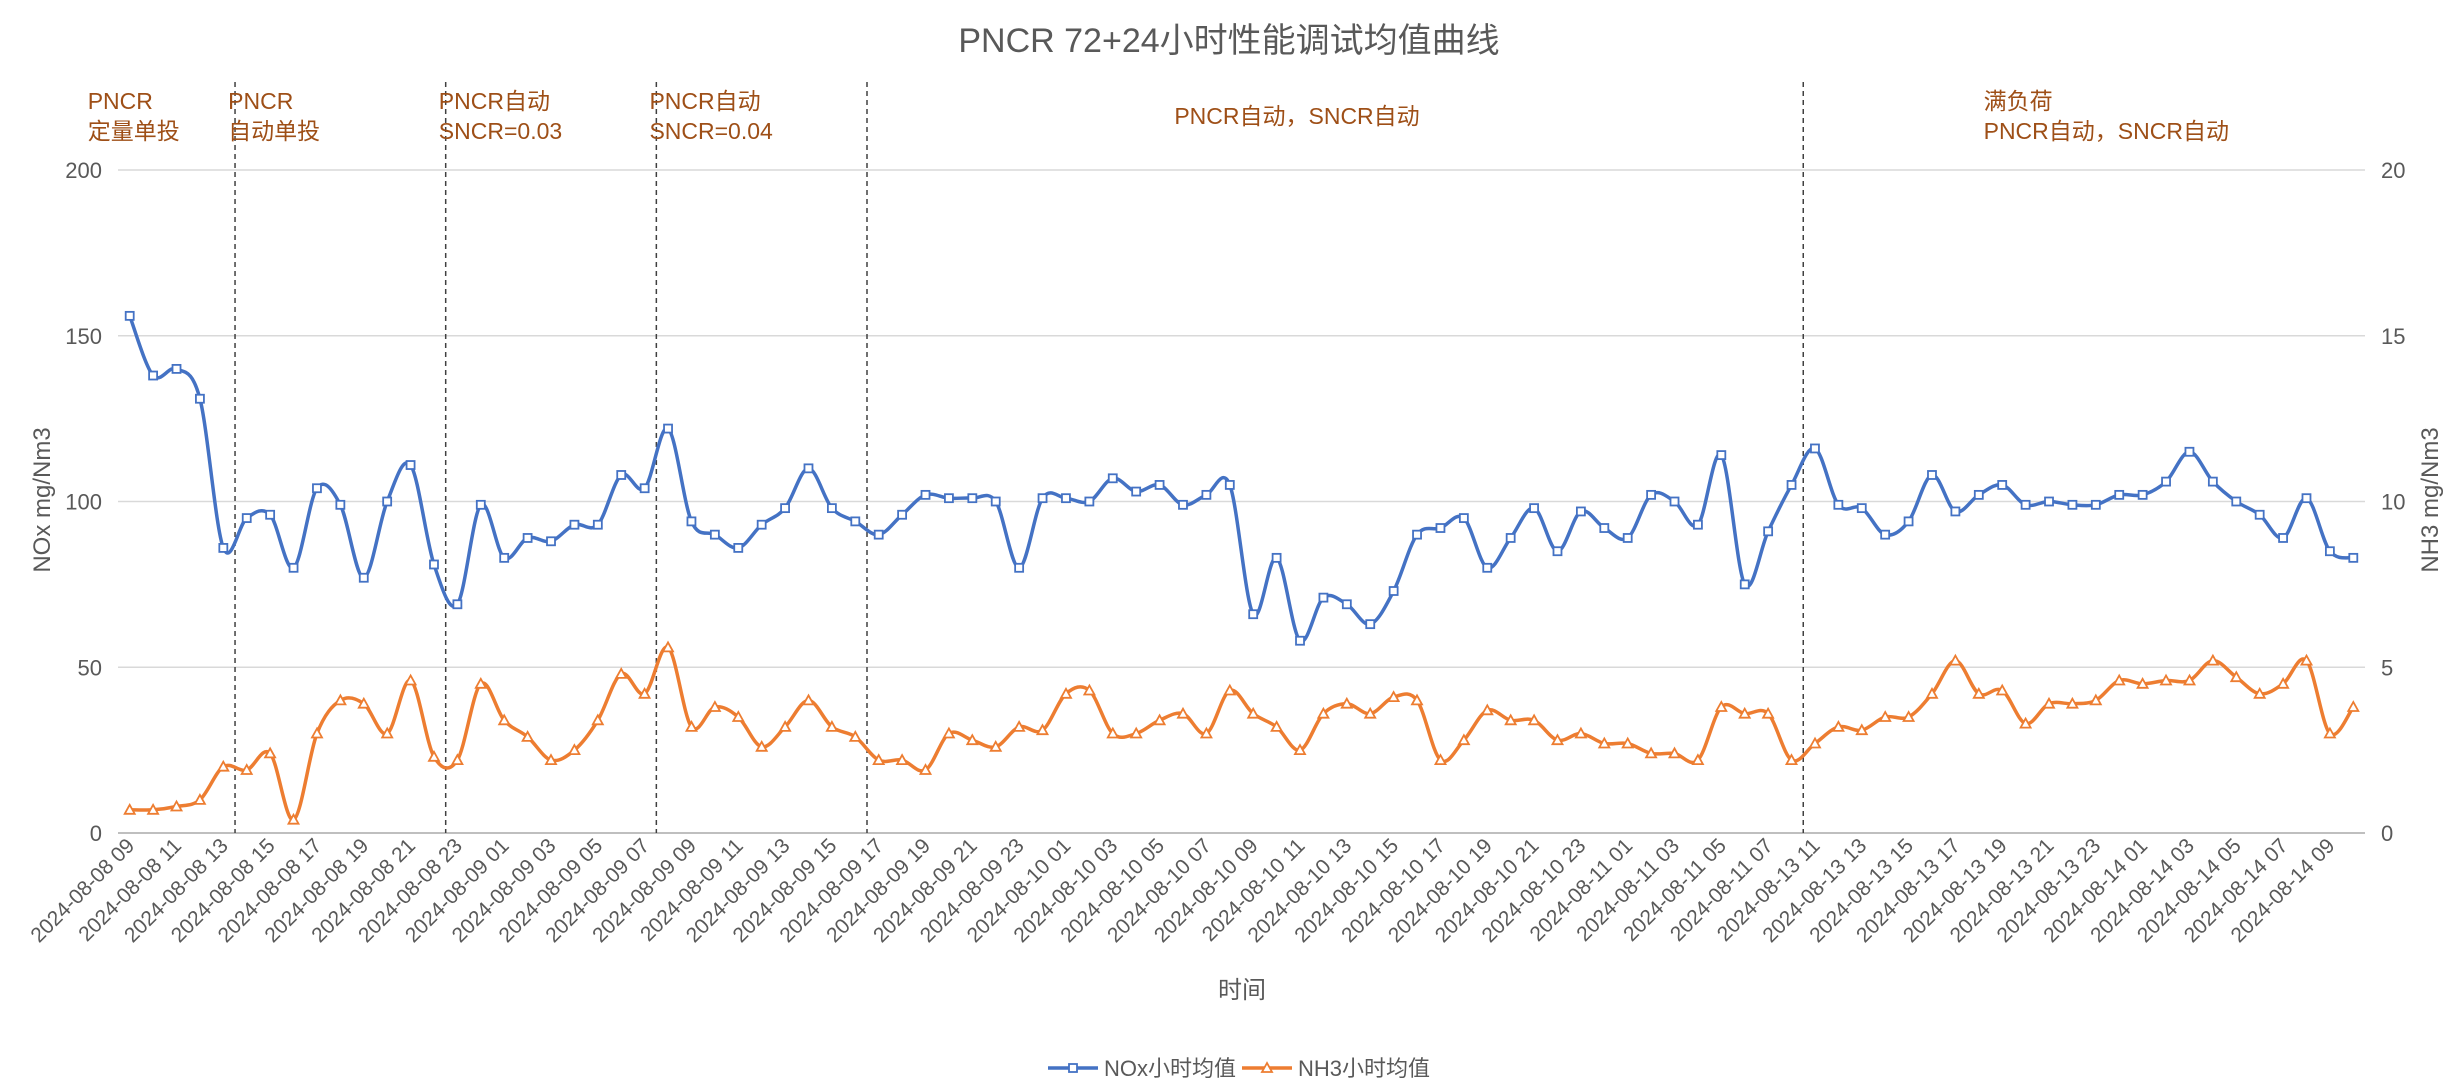 The width and height of the screenshot is (2458, 1092). What do you see at coordinates (1073, 1068) in the screenshot?
I see `legend-marker-nox` at bounding box center [1073, 1068].